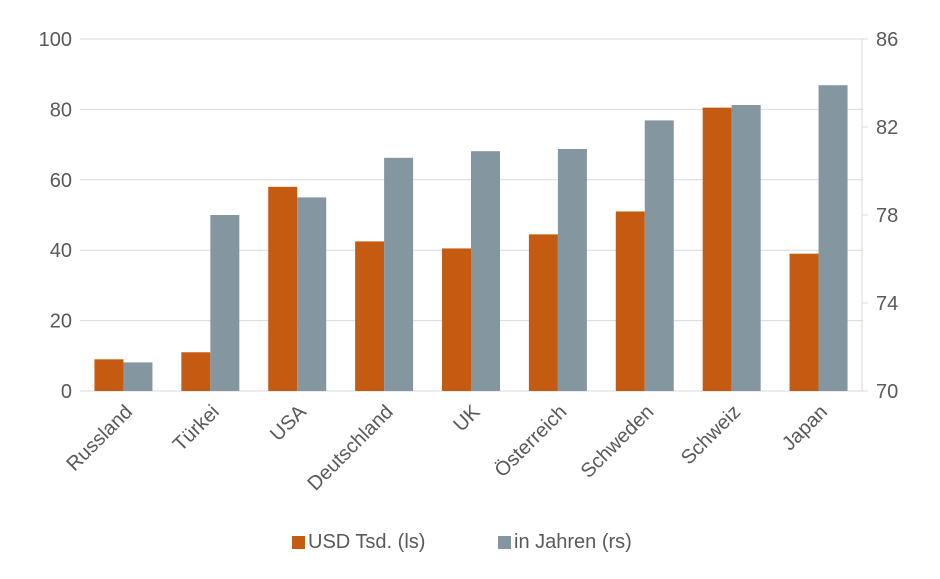  I want to click on right-axis-tick-label: 74, so click(887, 304).